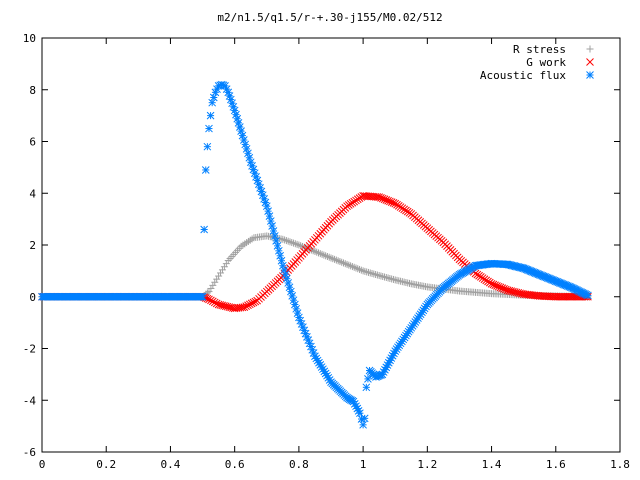 The image size is (640, 480). Describe the element at coordinates (523, 75) in the screenshot. I see `legend-label: Acoustic flux` at that location.